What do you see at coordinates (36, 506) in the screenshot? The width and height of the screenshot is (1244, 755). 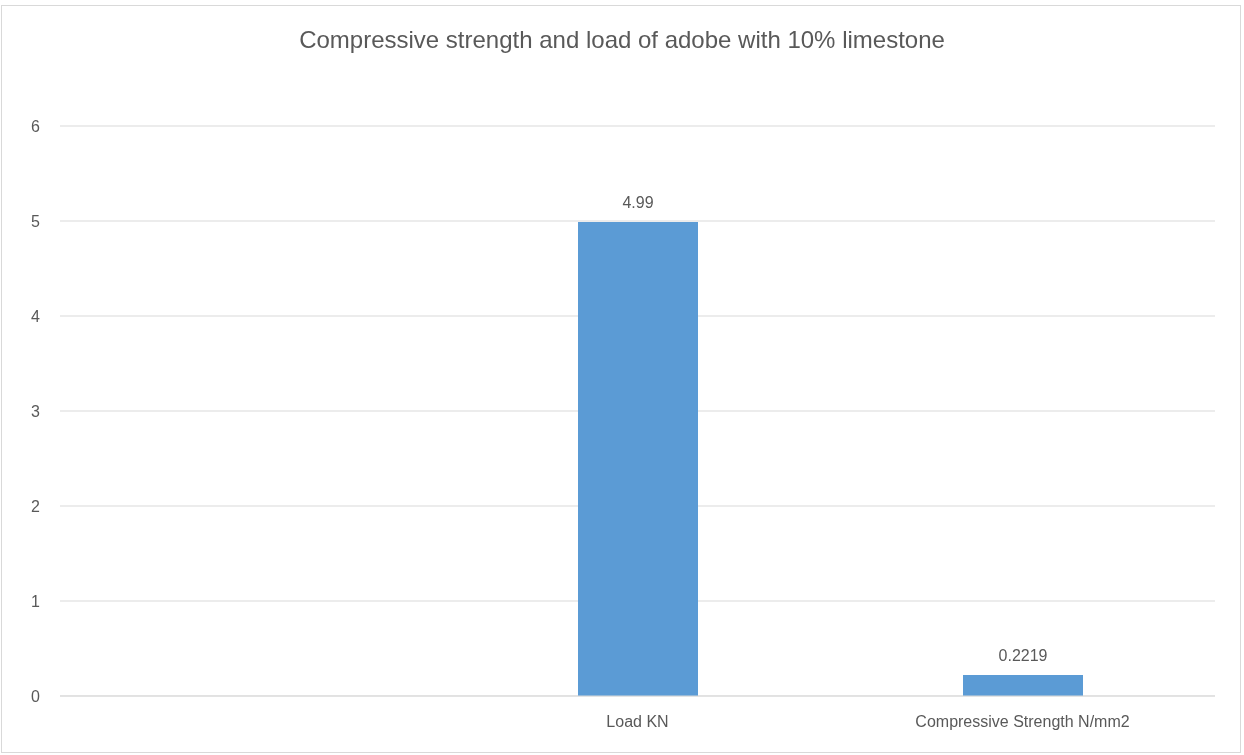 I see `y-tick-label: 2` at bounding box center [36, 506].